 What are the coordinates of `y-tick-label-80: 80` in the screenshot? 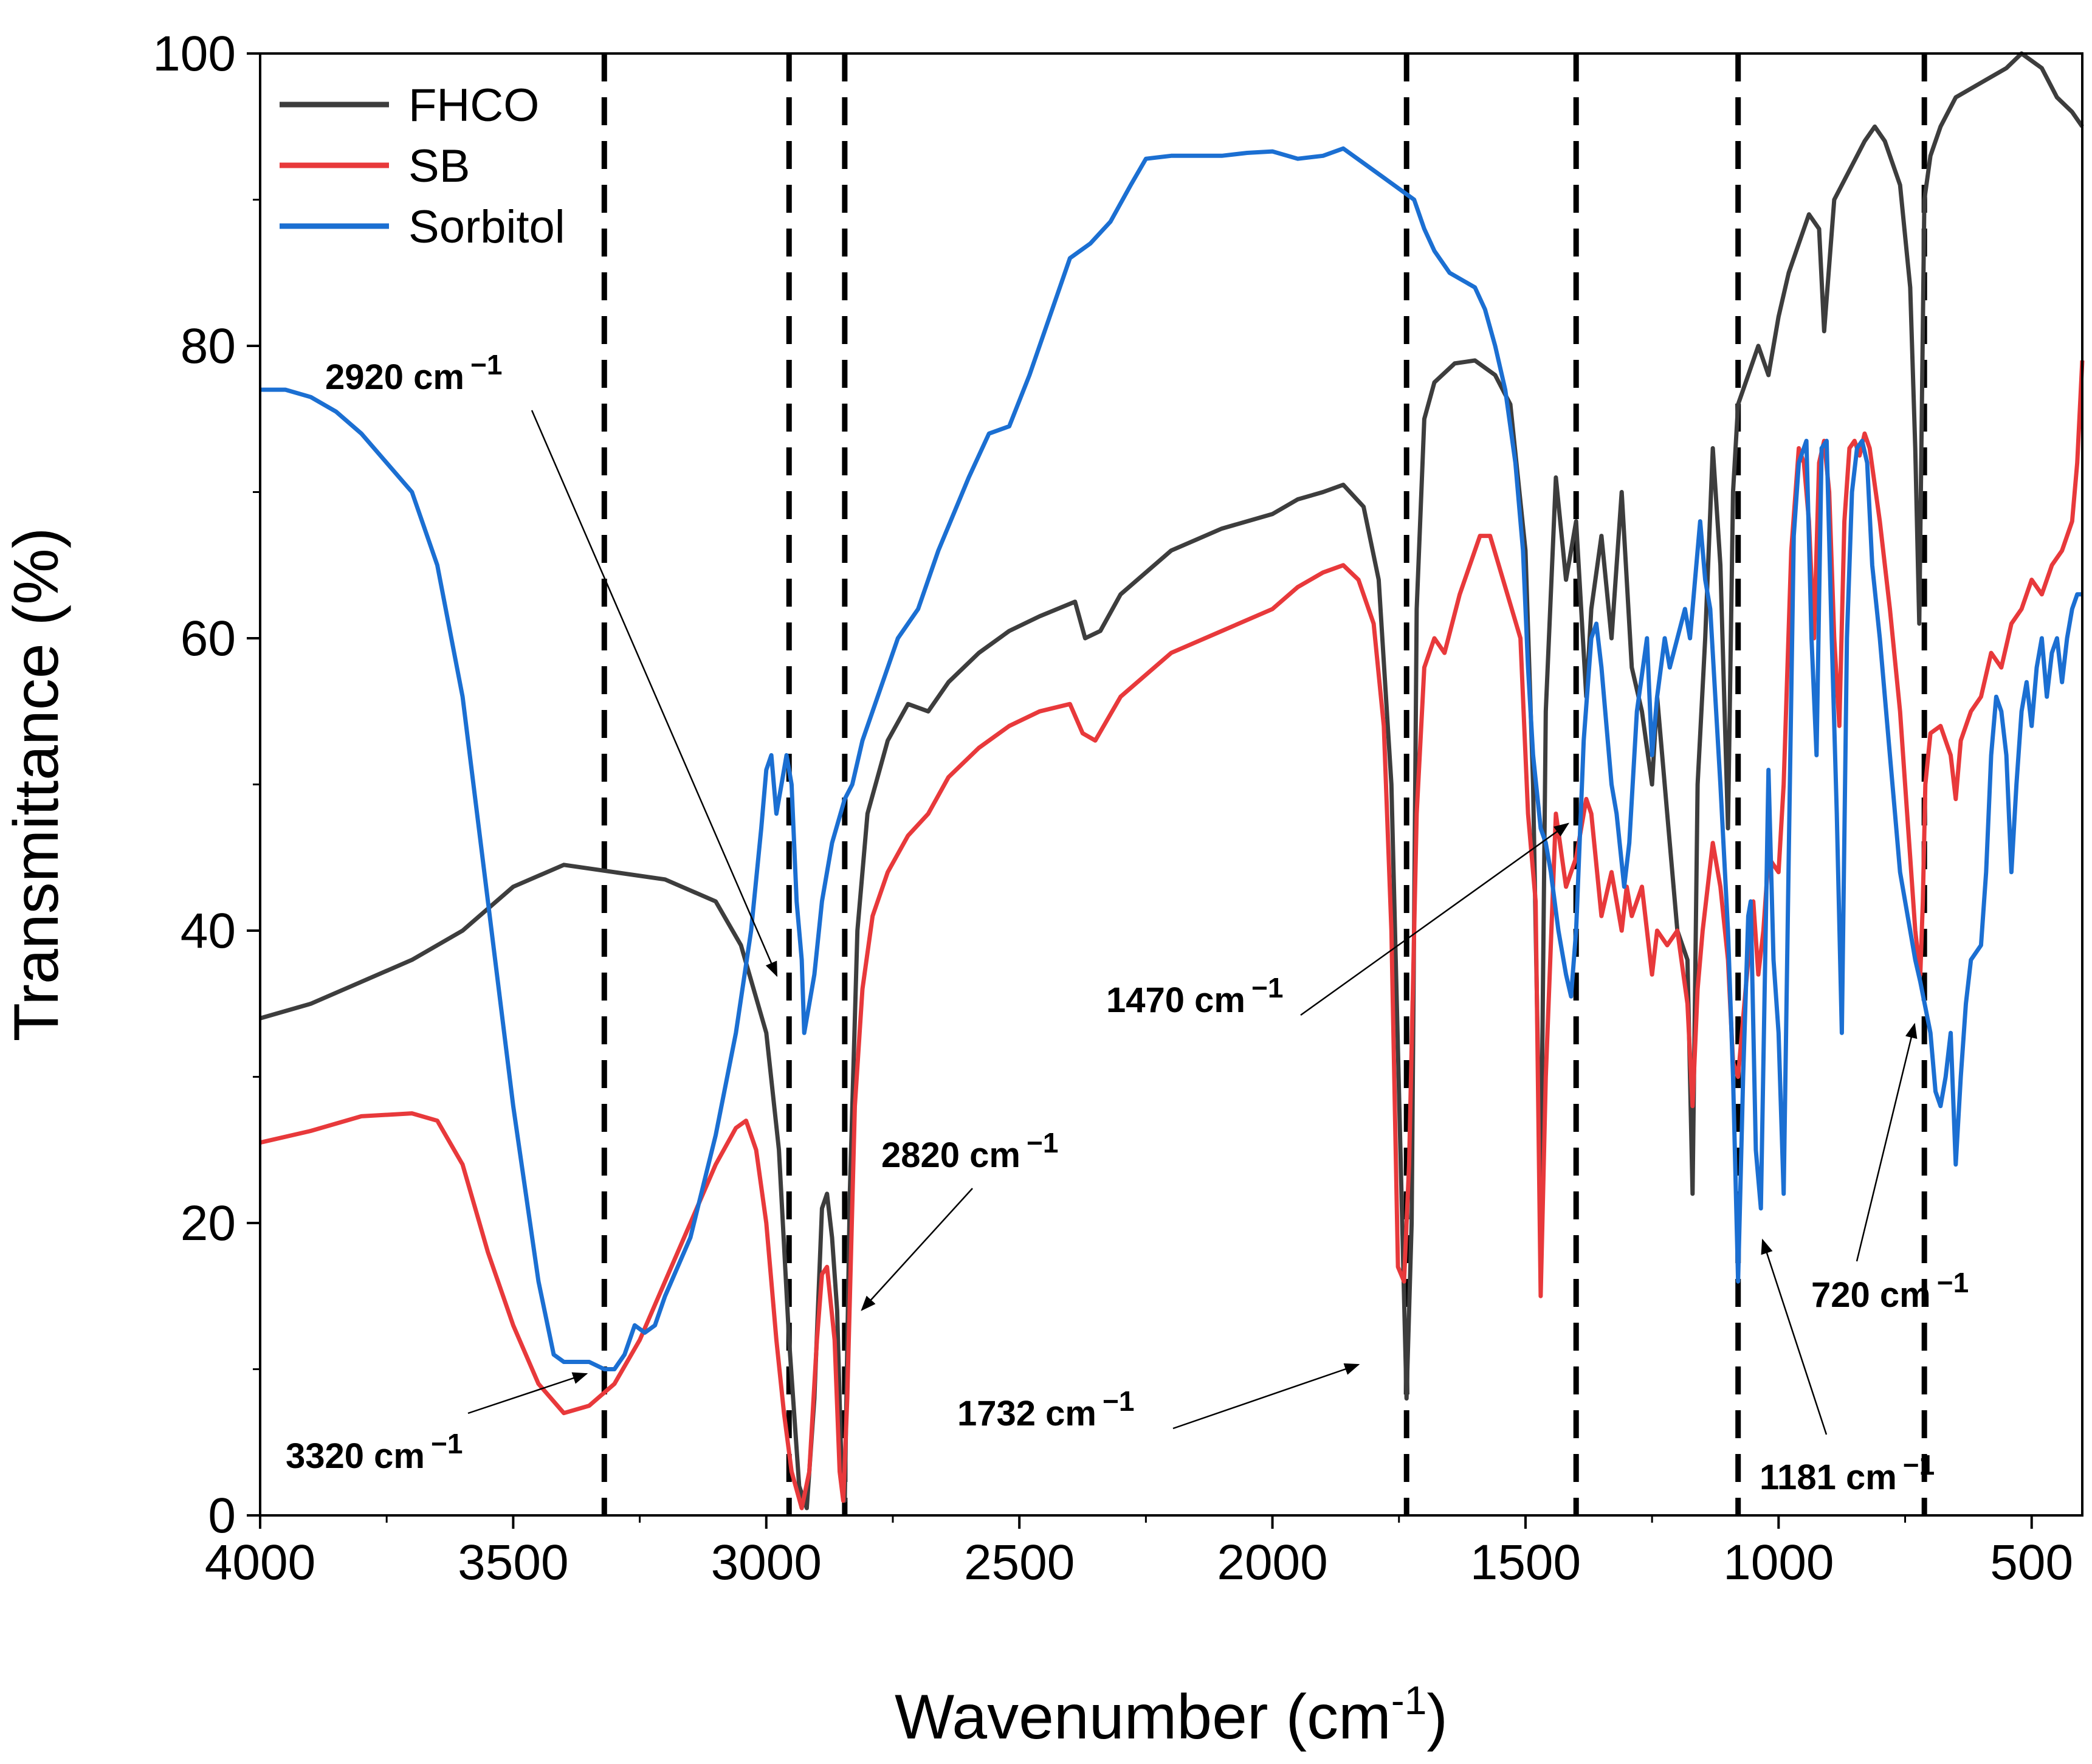 It's located at (208, 346).